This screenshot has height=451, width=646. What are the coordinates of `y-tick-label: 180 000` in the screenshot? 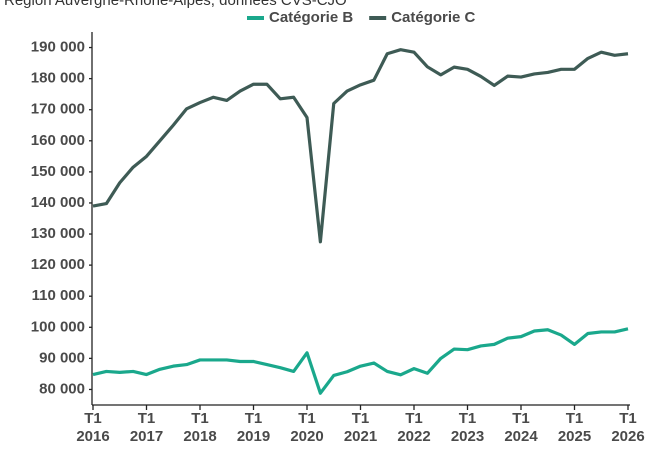 It's located at (58, 78).